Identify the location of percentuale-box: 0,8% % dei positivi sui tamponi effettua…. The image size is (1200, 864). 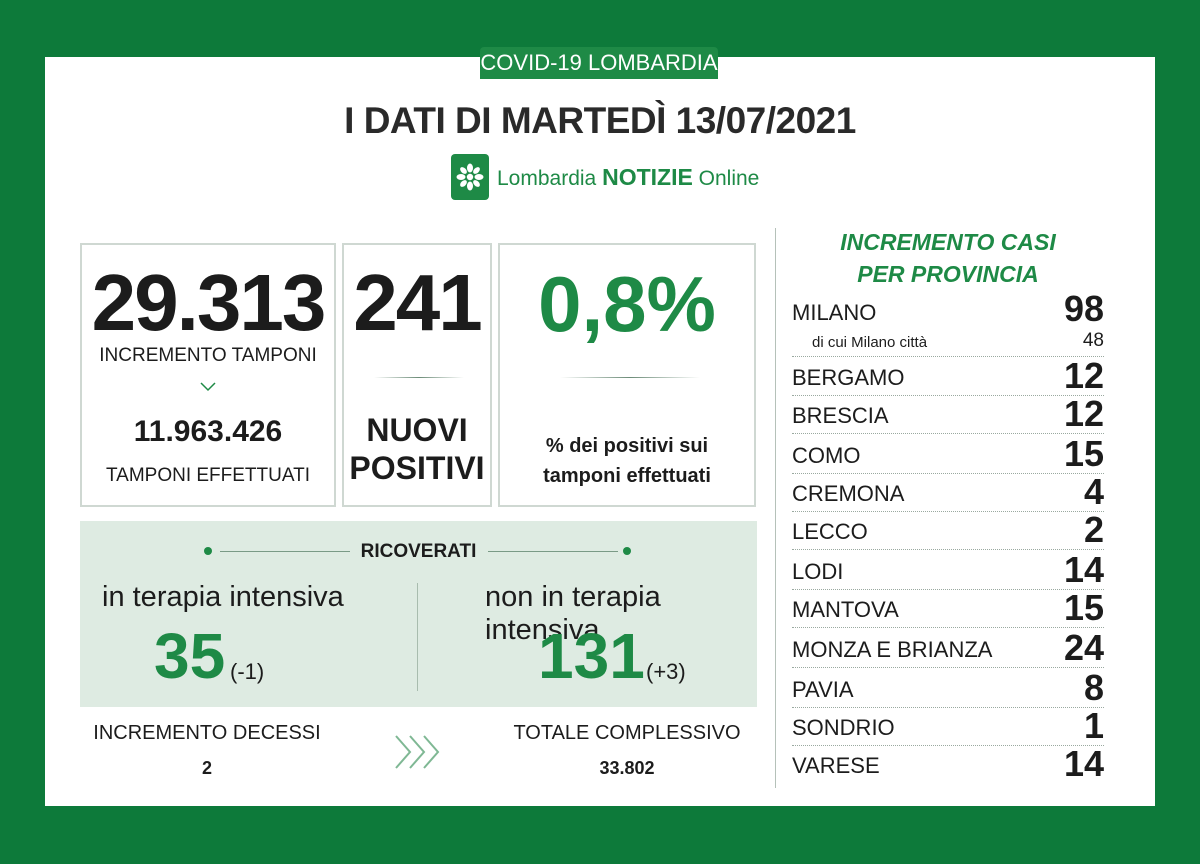
(627, 375).